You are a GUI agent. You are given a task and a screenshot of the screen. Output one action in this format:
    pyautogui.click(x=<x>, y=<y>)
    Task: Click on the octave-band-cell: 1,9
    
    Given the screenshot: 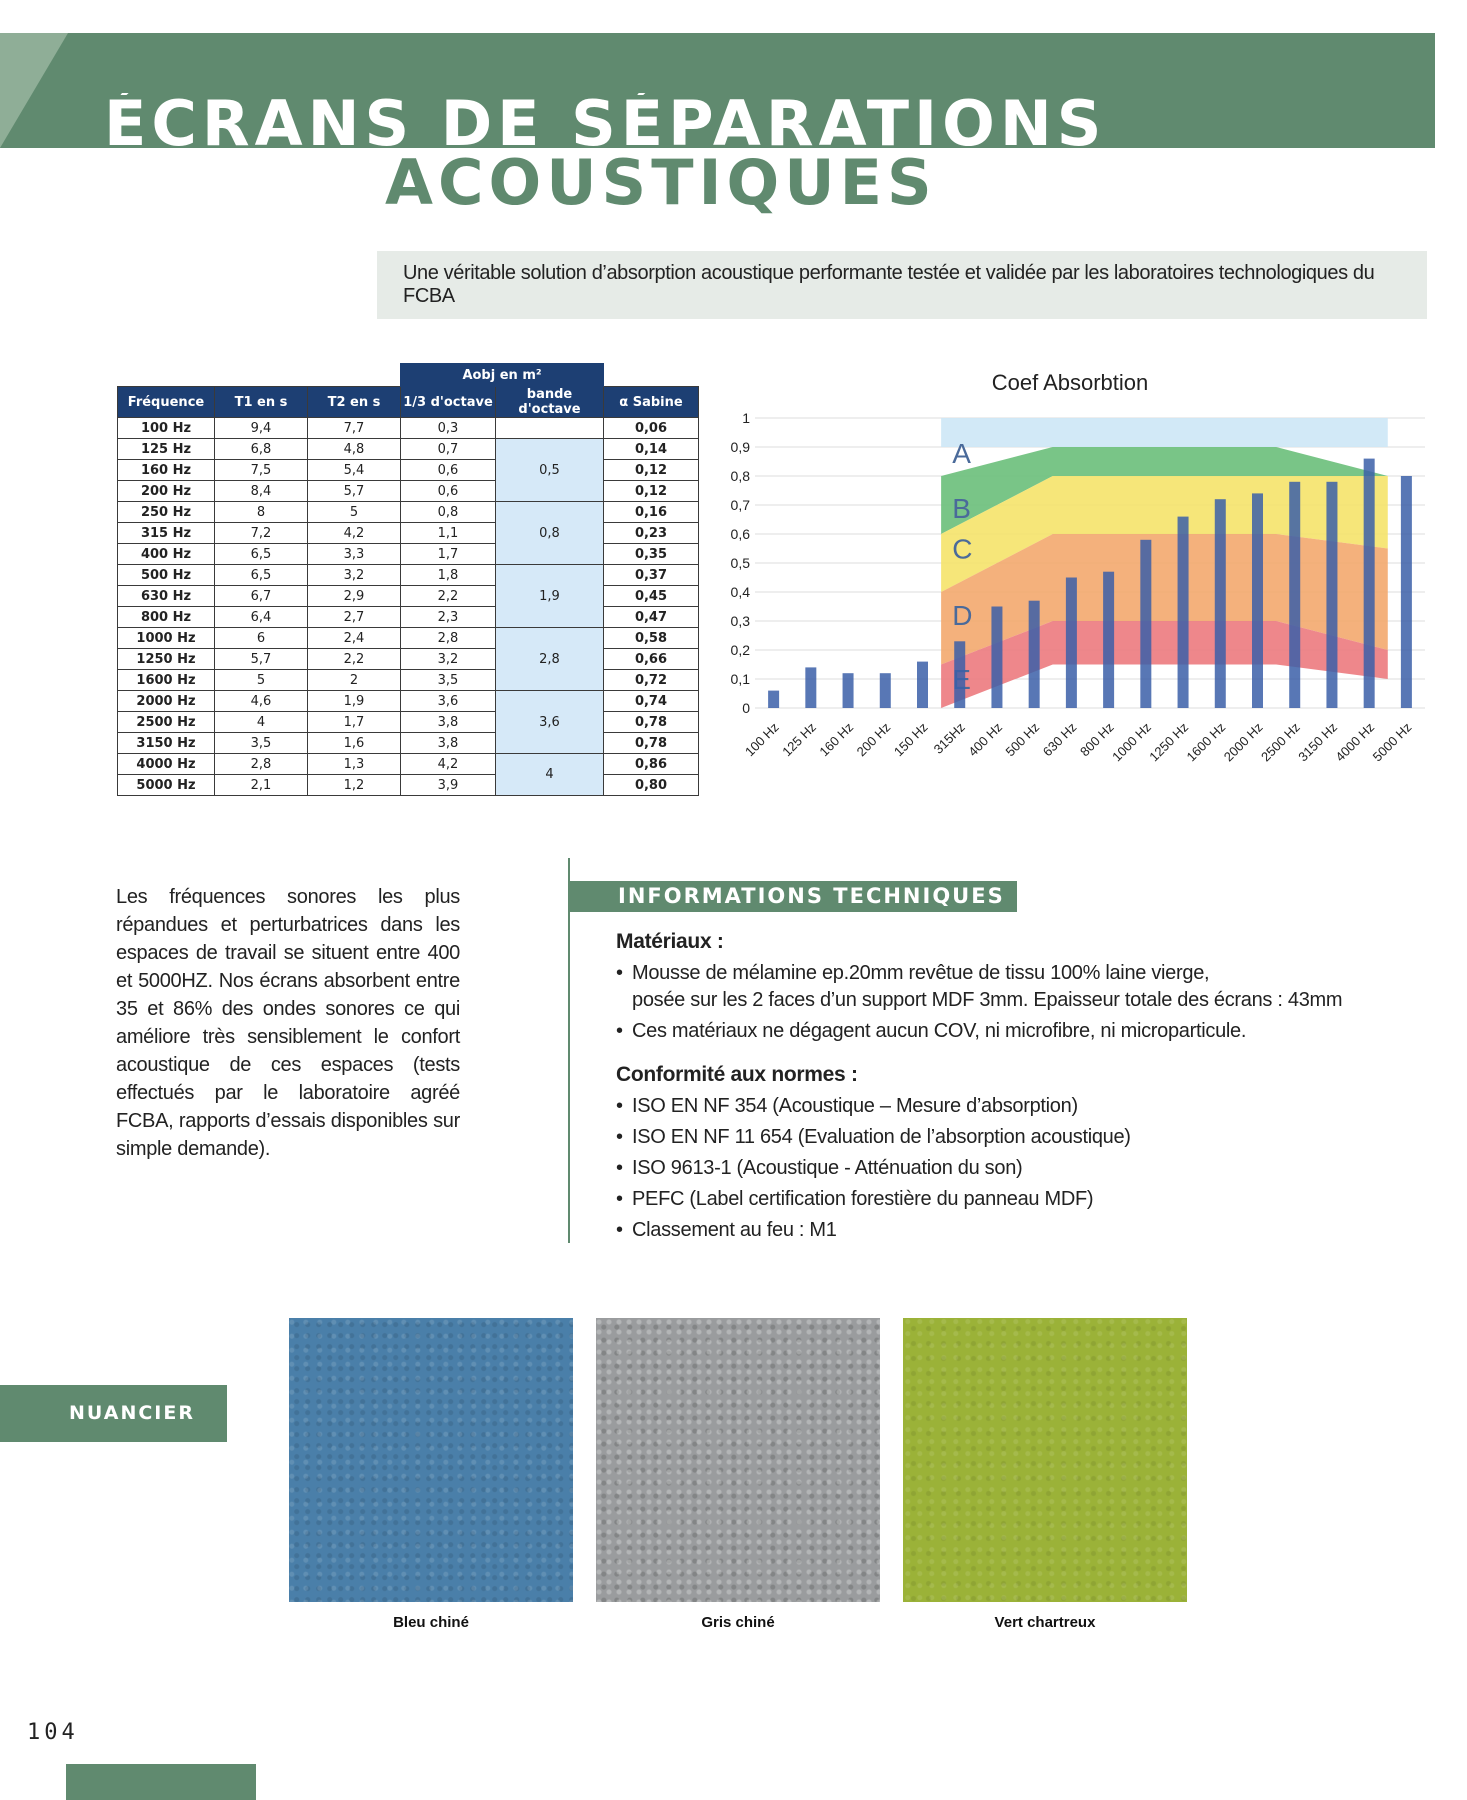 What is the action you would take?
    pyautogui.click(x=549, y=596)
    